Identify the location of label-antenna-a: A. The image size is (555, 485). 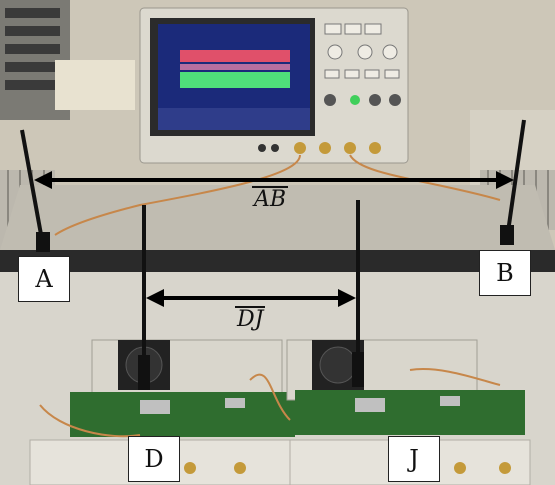
(44, 279).